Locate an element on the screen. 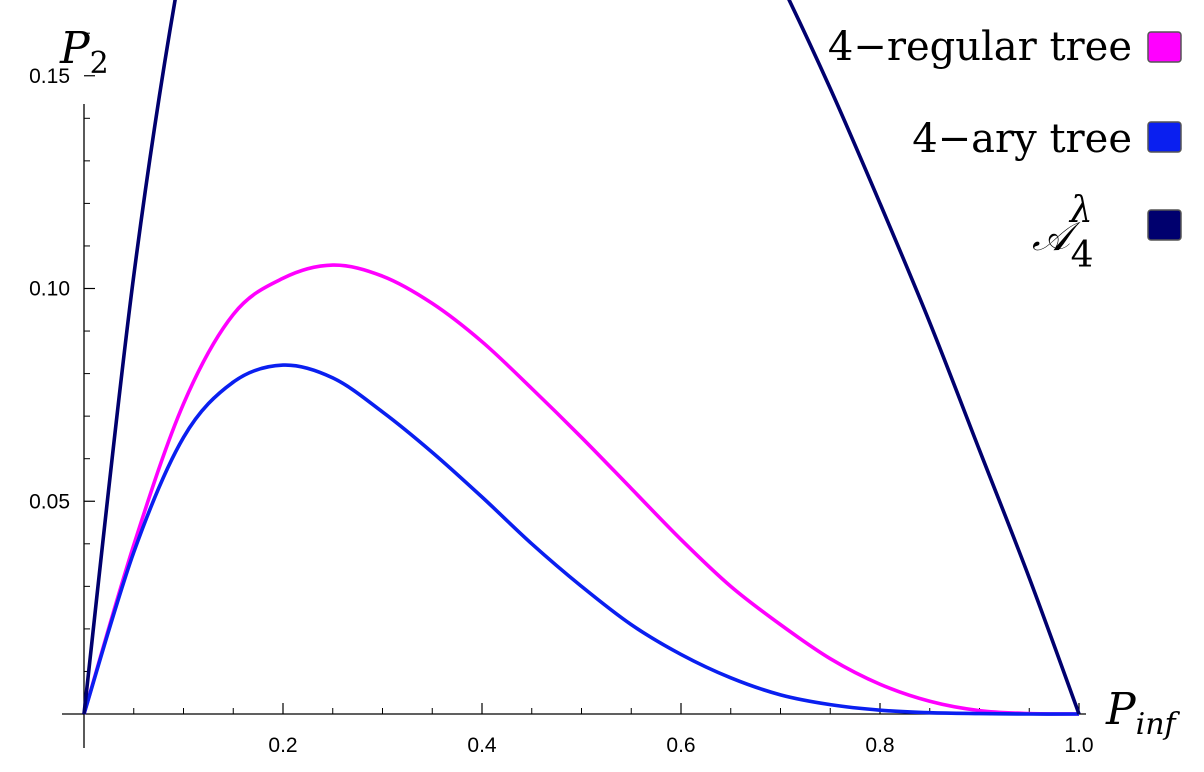  legend-swatch-a4-lambda is located at coordinates (1164, 225).